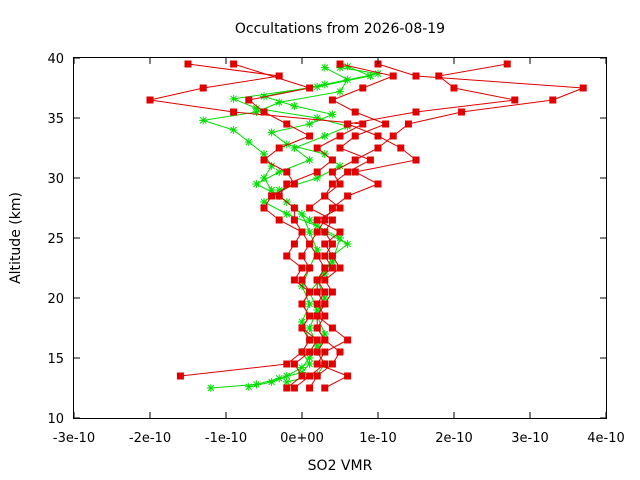 The width and height of the screenshot is (640, 480). I want to click on x-tick-label: -3e-10, so click(74, 438).